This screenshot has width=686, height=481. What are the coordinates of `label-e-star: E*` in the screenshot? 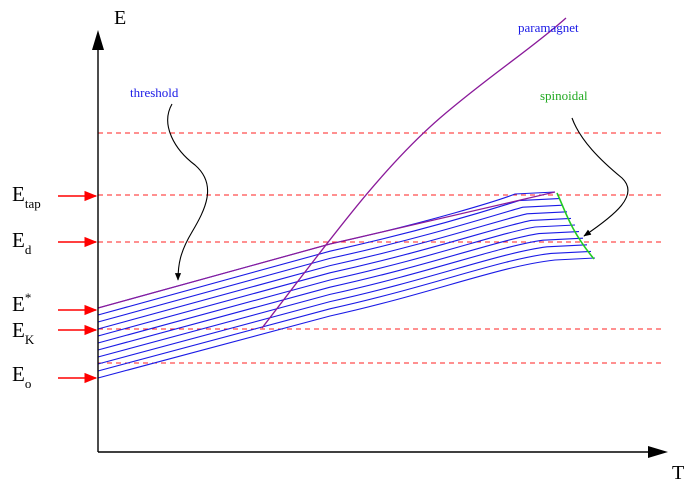 It's located at (21, 303).